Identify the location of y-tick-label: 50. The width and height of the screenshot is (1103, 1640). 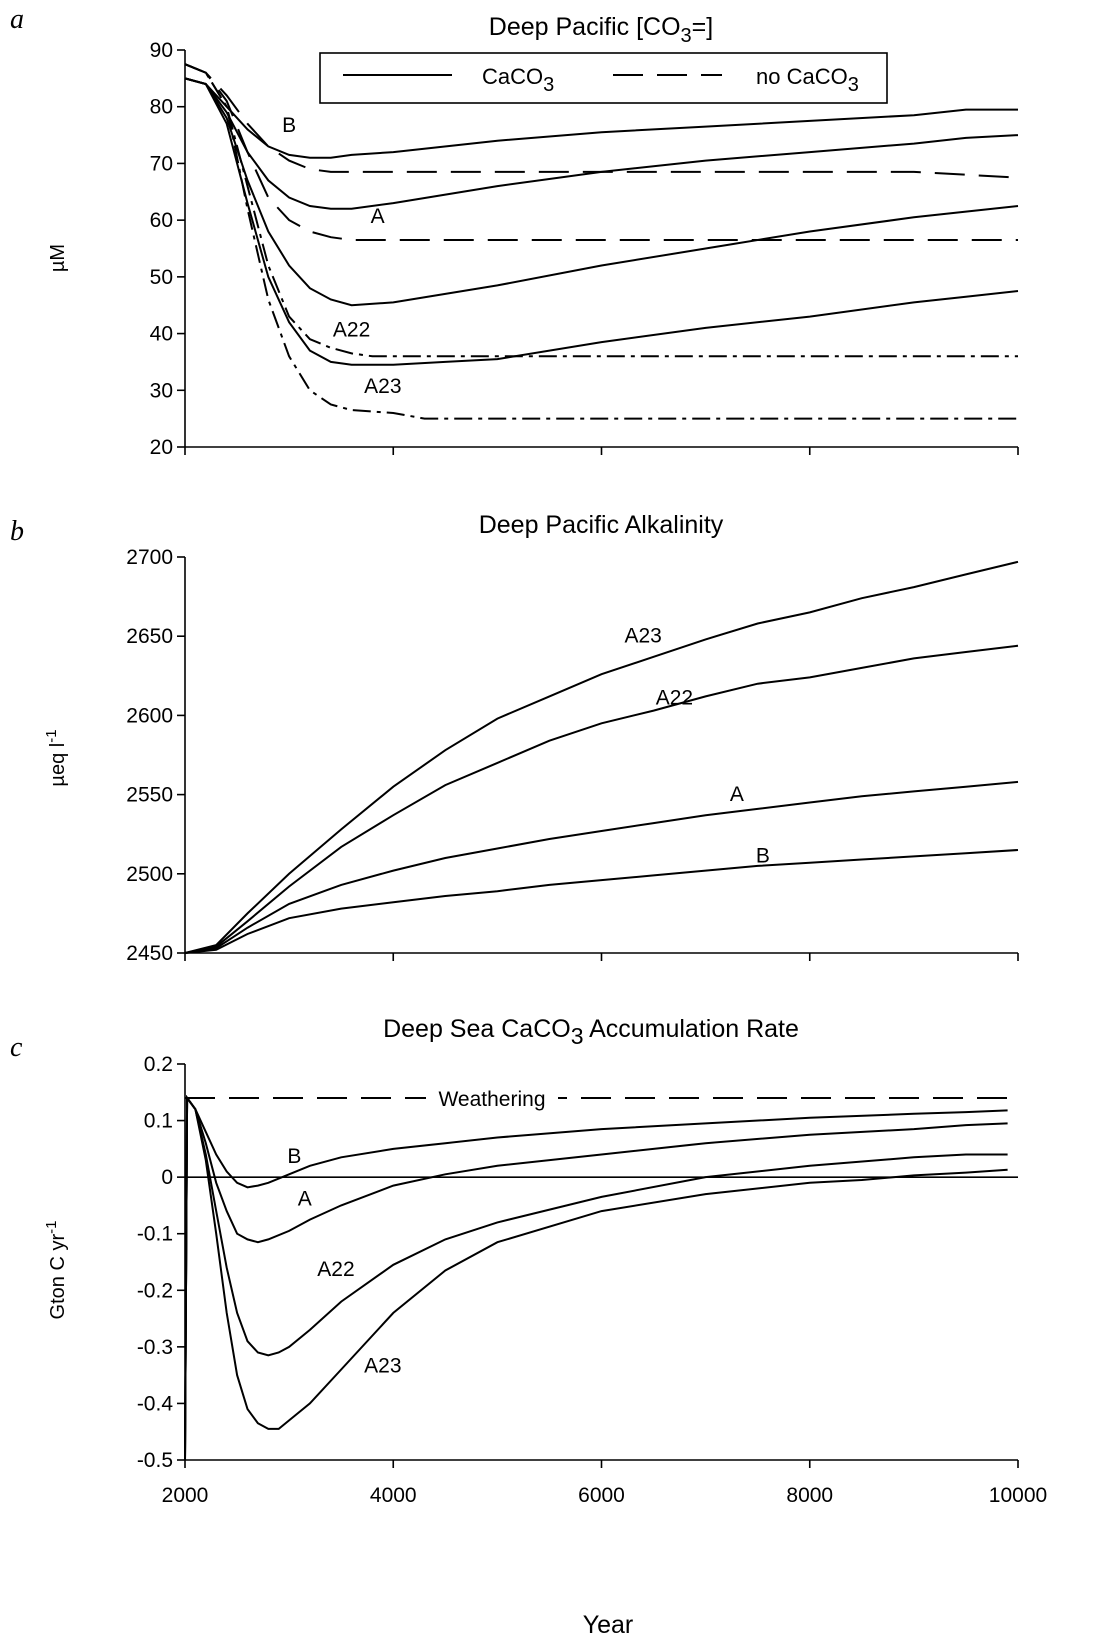
(161, 277).